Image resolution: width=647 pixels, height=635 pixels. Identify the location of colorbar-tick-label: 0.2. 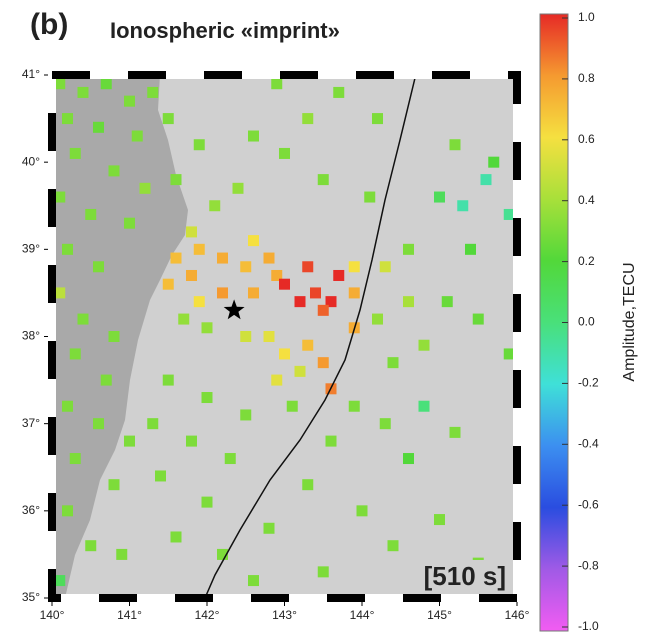
(586, 261).